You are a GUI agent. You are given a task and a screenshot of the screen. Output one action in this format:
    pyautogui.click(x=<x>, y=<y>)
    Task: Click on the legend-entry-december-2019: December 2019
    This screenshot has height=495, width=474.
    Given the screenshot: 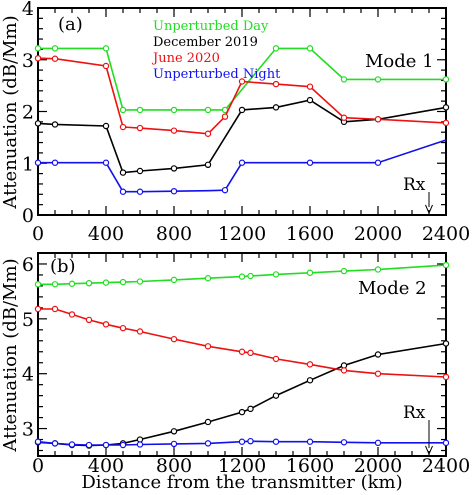 What is the action you would take?
    pyautogui.click(x=205, y=42)
    